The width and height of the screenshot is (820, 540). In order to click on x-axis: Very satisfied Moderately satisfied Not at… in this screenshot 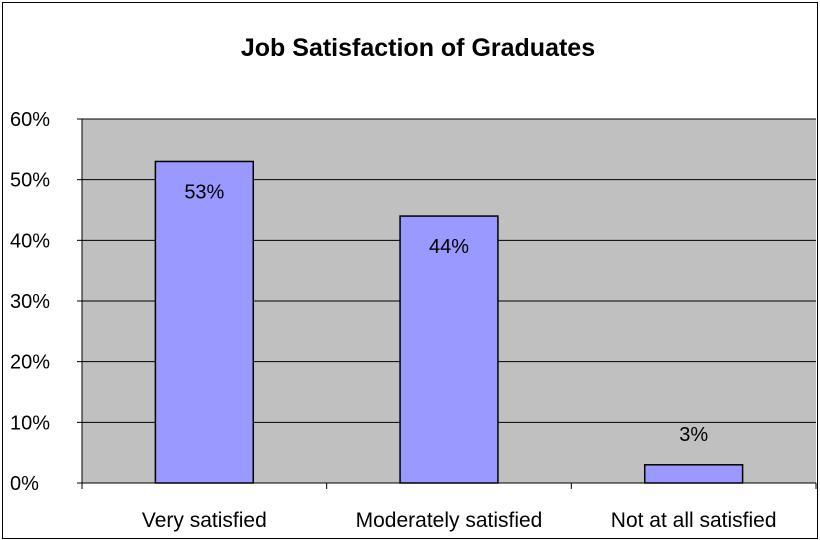, I will do `click(449, 507)`.